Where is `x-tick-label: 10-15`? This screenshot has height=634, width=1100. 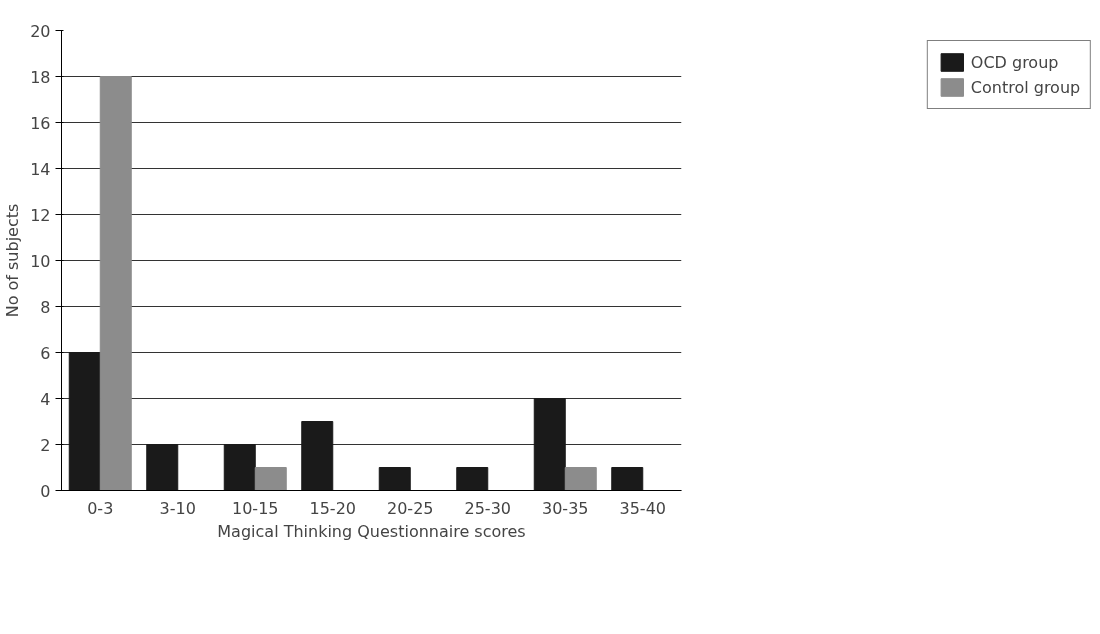
x-tick-label: 10-15 is located at coordinates (255, 508).